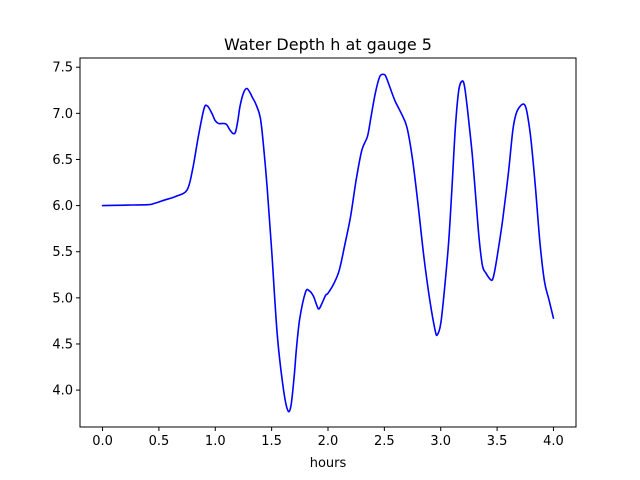 The image size is (640, 480). I want to click on x-tick-label: 0.5, so click(159, 441).